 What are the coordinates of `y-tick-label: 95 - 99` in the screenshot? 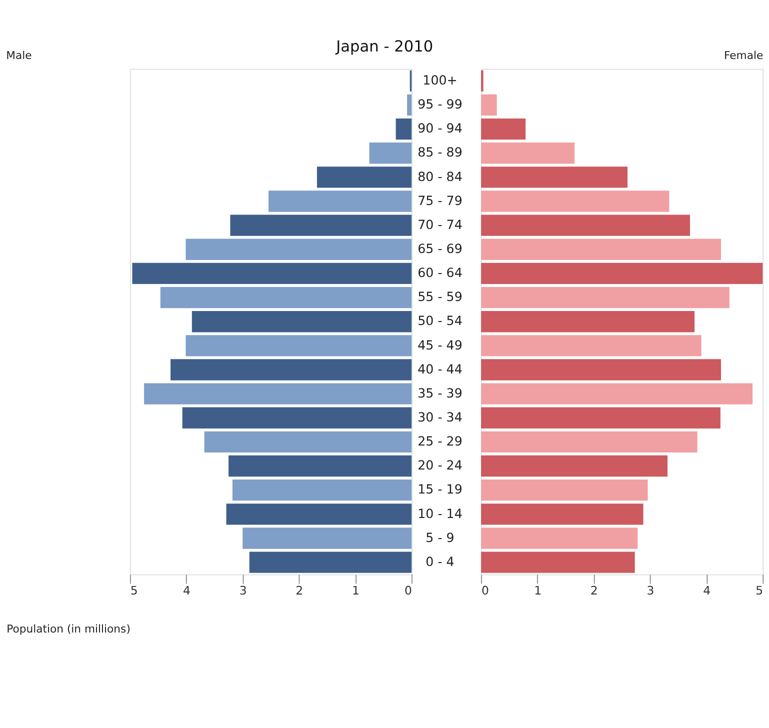 It's located at (440, 104).